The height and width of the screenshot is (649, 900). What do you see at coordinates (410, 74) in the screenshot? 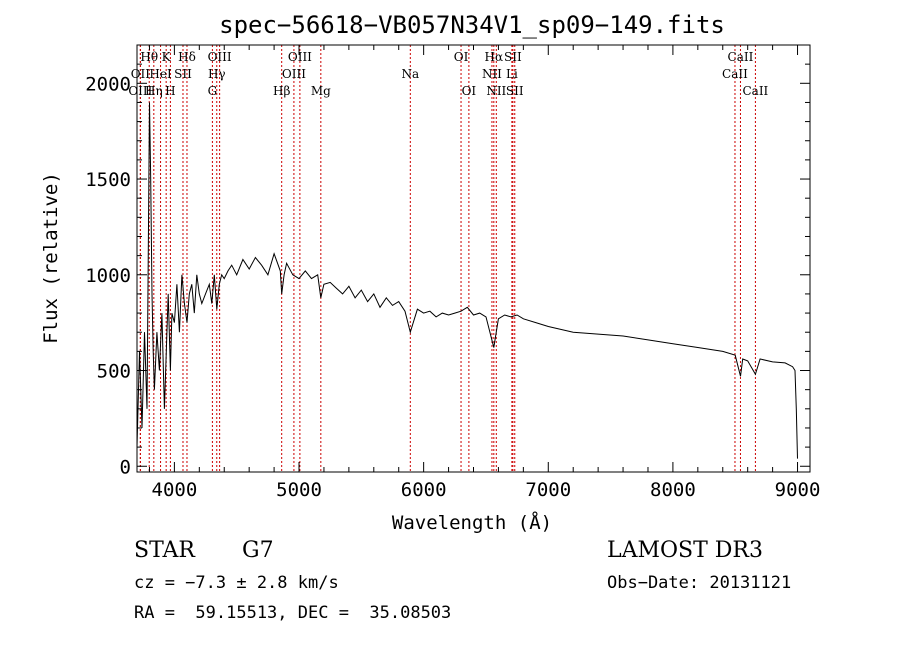
I see `line-label-16: Na` at bounding box center [410, 74].